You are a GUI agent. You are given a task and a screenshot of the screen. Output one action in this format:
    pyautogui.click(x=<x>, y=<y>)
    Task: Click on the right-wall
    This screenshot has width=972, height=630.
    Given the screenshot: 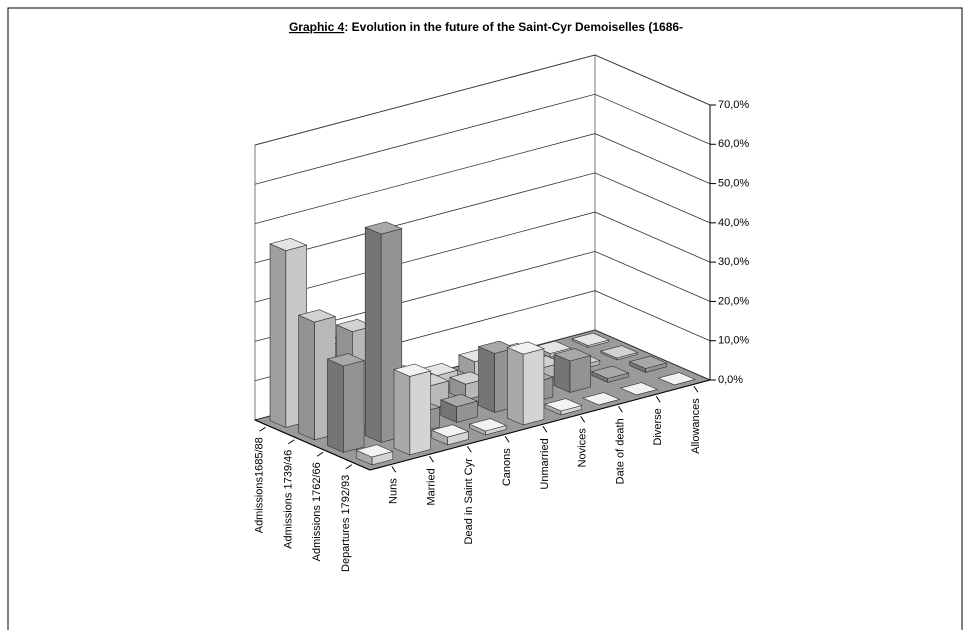 What is the action you would take?
    pyautogui.click(x=652, y=217)
    